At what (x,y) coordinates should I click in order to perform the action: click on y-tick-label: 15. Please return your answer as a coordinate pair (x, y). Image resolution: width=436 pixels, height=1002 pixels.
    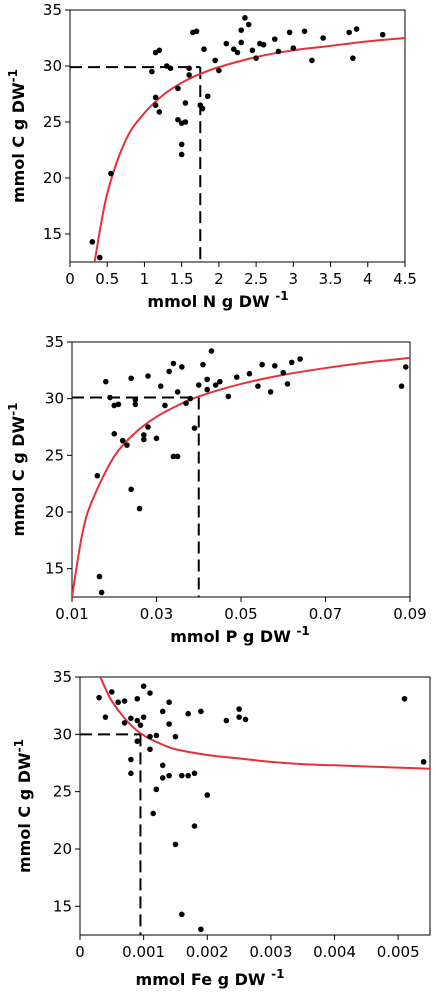
    Looking at the image, I should click on (52, 234).